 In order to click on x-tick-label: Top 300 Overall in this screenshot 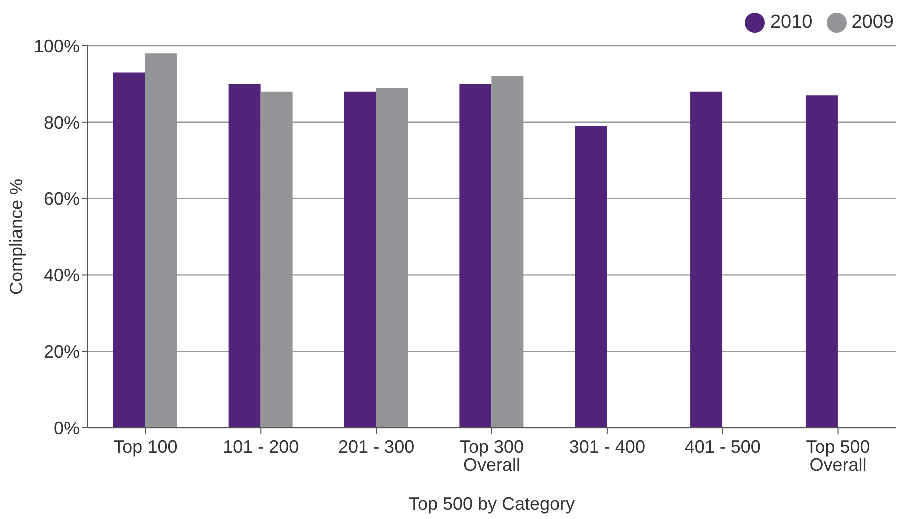, I will do `click(492, 455)`.